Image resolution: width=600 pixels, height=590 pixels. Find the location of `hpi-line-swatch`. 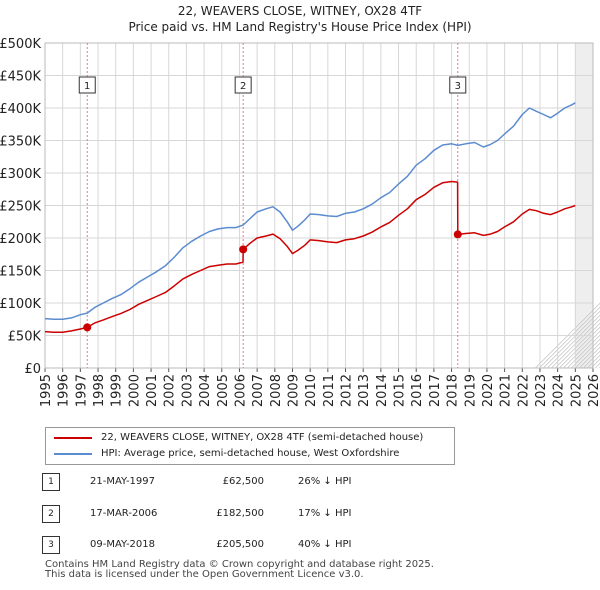

hpi-line-swatch is located at coordinates (73, 454).